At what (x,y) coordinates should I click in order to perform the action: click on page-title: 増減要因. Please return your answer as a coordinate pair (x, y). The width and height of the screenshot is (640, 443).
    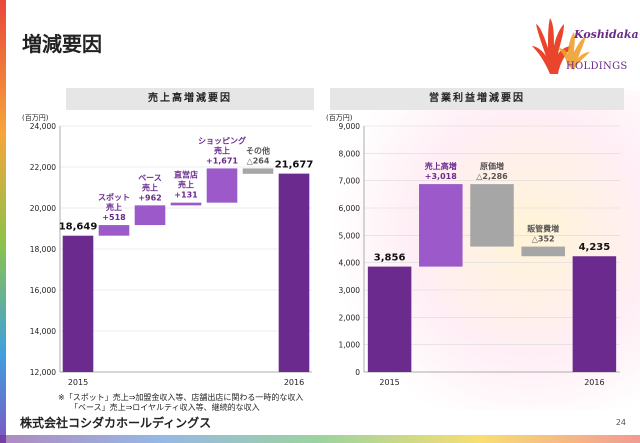
    Looking at the image, I should click on (62, 44).